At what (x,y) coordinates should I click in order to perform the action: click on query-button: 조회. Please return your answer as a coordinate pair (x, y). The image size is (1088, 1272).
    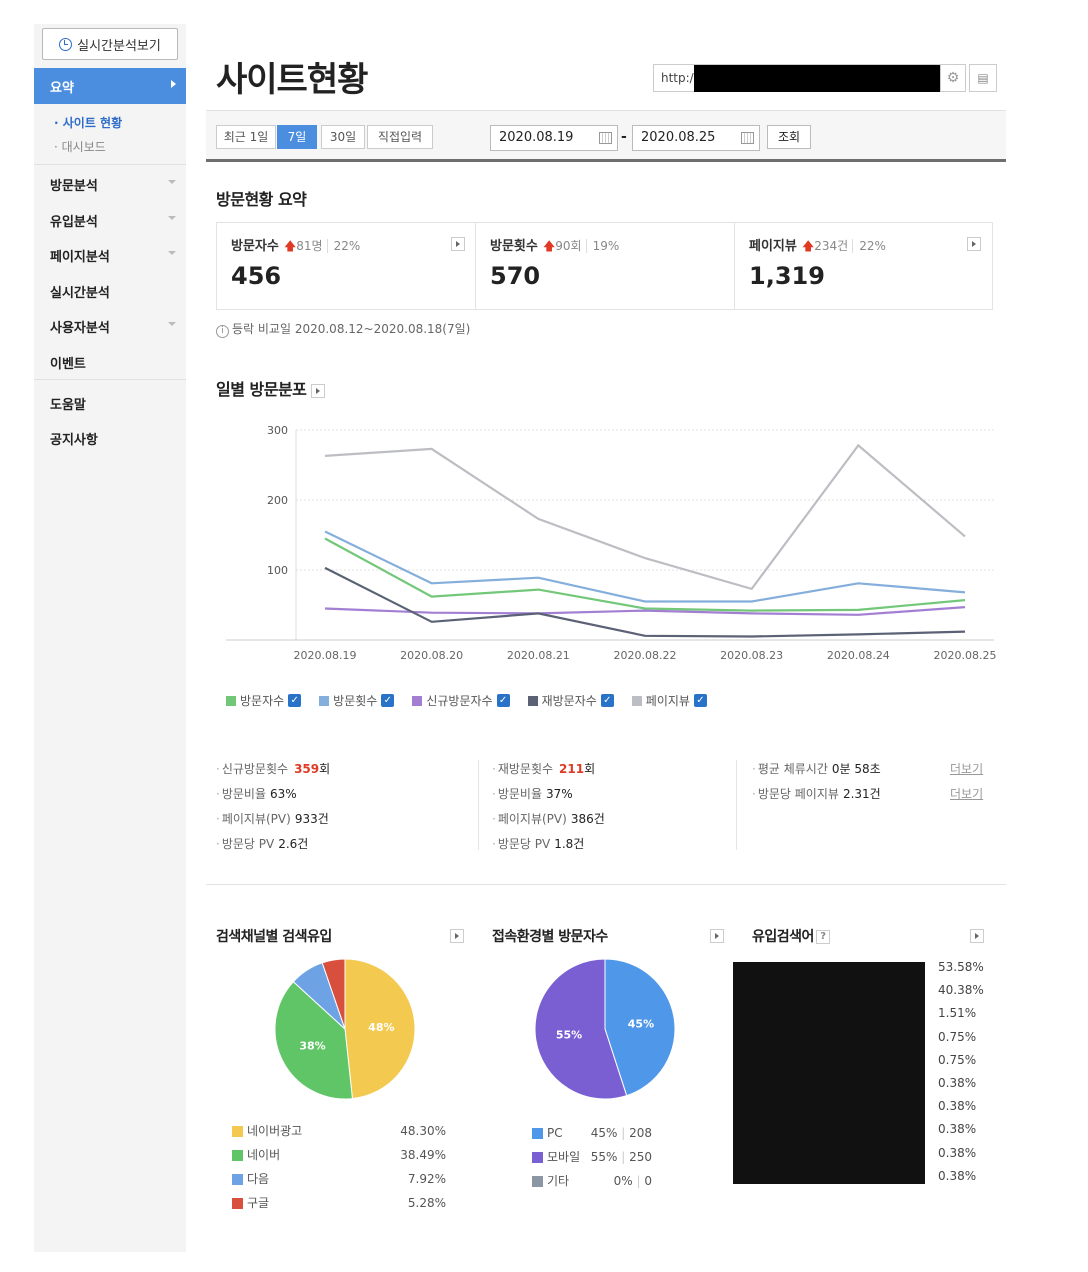
    Looking at the image, I should click on (789, 137).